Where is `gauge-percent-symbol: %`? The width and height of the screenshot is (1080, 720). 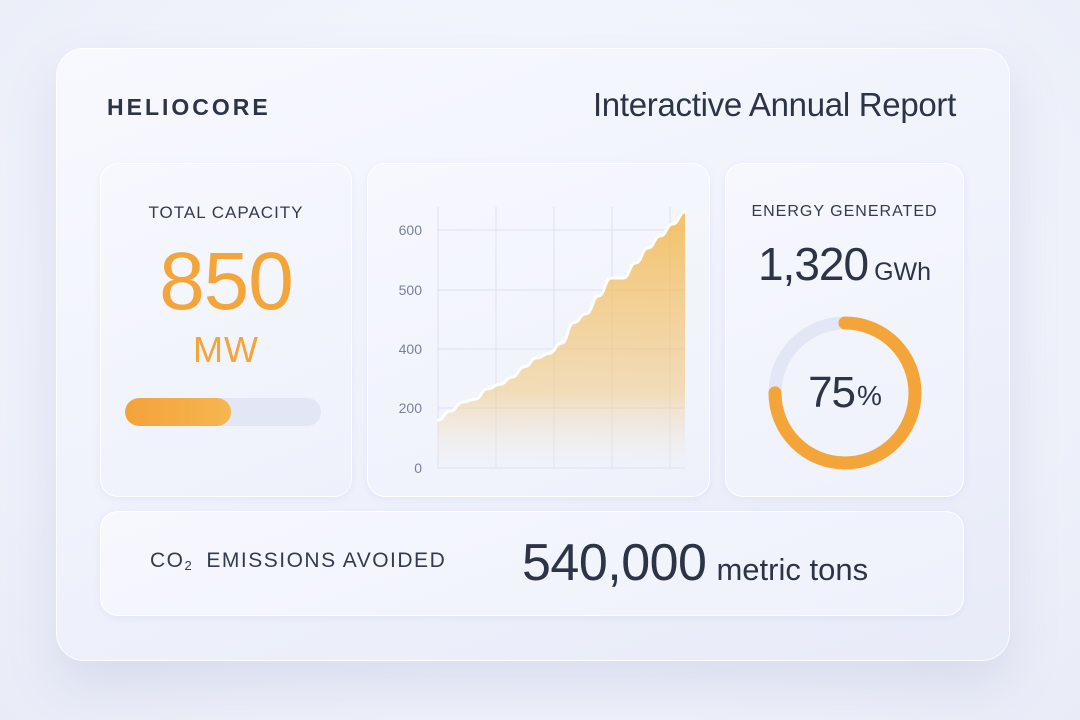
gauge-percent-symbol: % is located at coordinates (869, 395).